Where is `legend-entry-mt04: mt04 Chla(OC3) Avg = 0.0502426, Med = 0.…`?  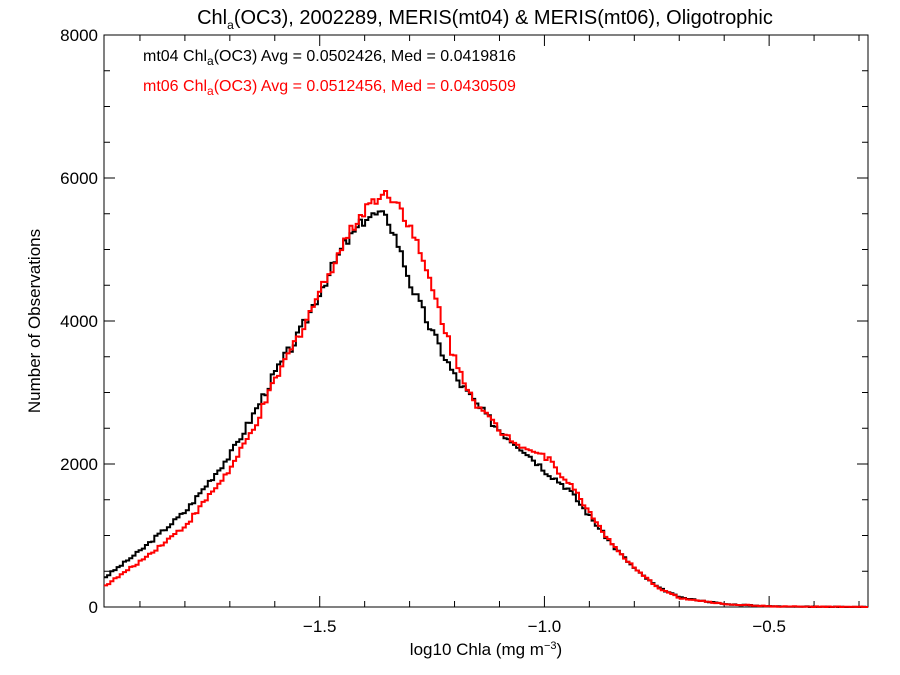 legend-entry-mt04: mt04 Chla(OC3) Avg = 0.0502426, Med = 0.… is located at coordinates (329, 58).